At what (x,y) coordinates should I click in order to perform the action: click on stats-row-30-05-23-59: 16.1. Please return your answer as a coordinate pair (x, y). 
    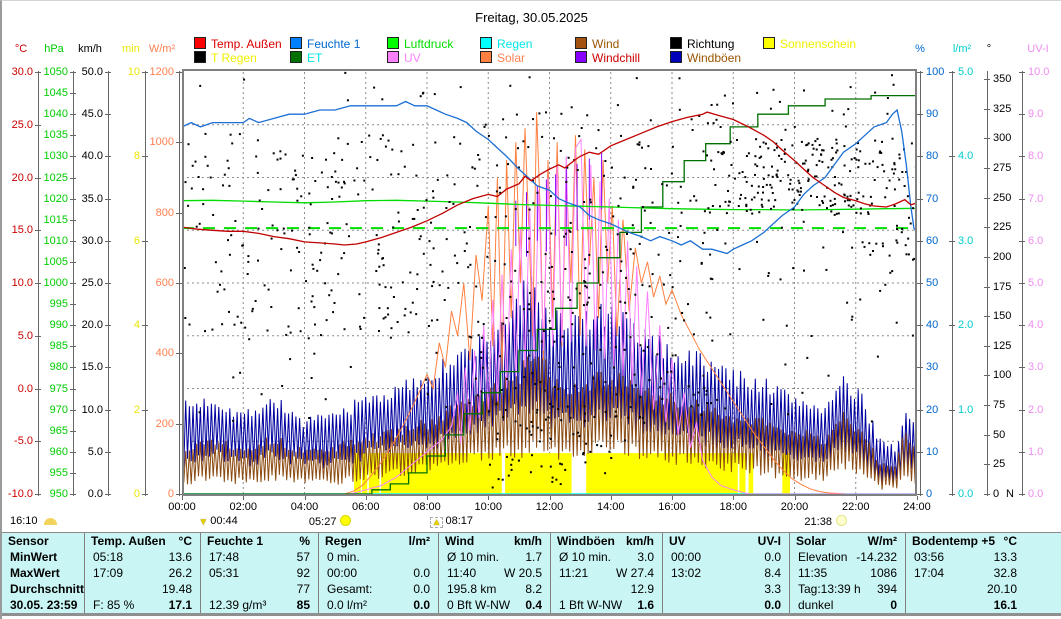
    Looking at the image, I should click on (983, 605).